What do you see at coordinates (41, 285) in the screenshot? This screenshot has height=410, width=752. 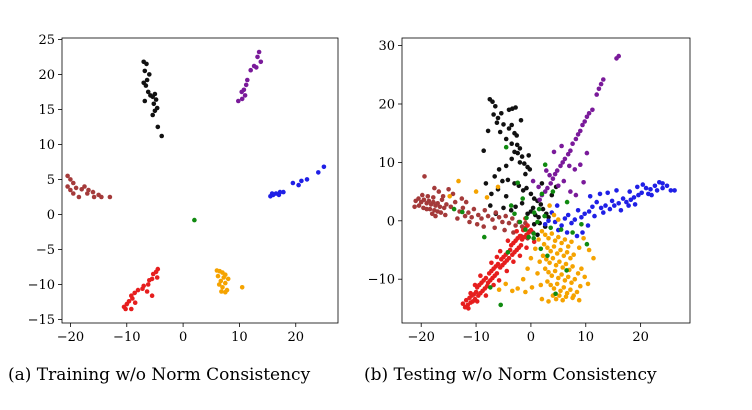 I see `y-tick-label: −10` at bounding box center [41, 285].